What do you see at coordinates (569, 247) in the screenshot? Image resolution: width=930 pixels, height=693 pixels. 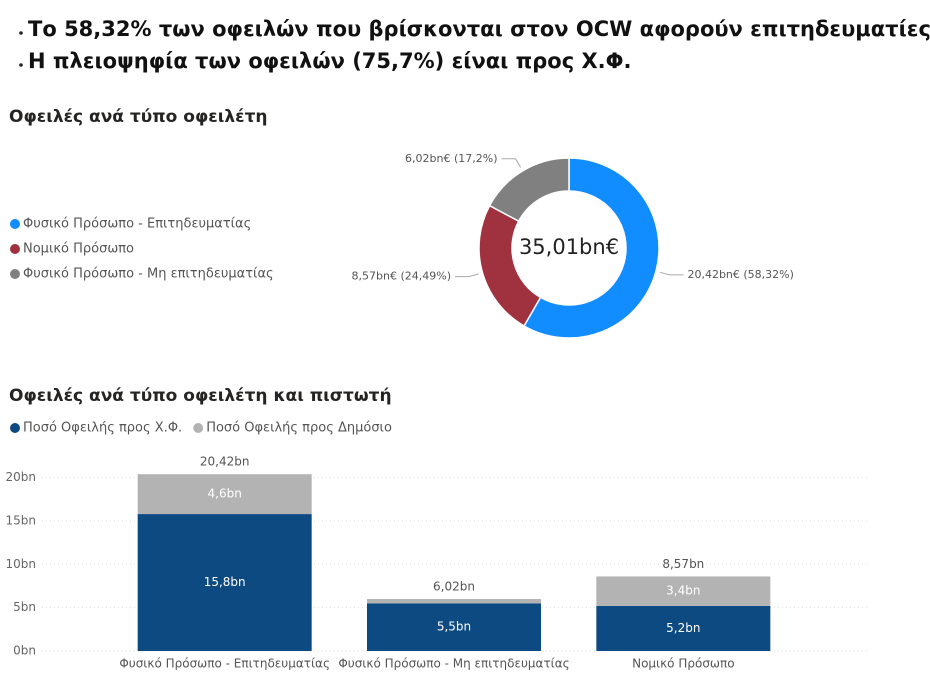 I see `center-label: 35,01bn€` at bounding box center [569, 247].